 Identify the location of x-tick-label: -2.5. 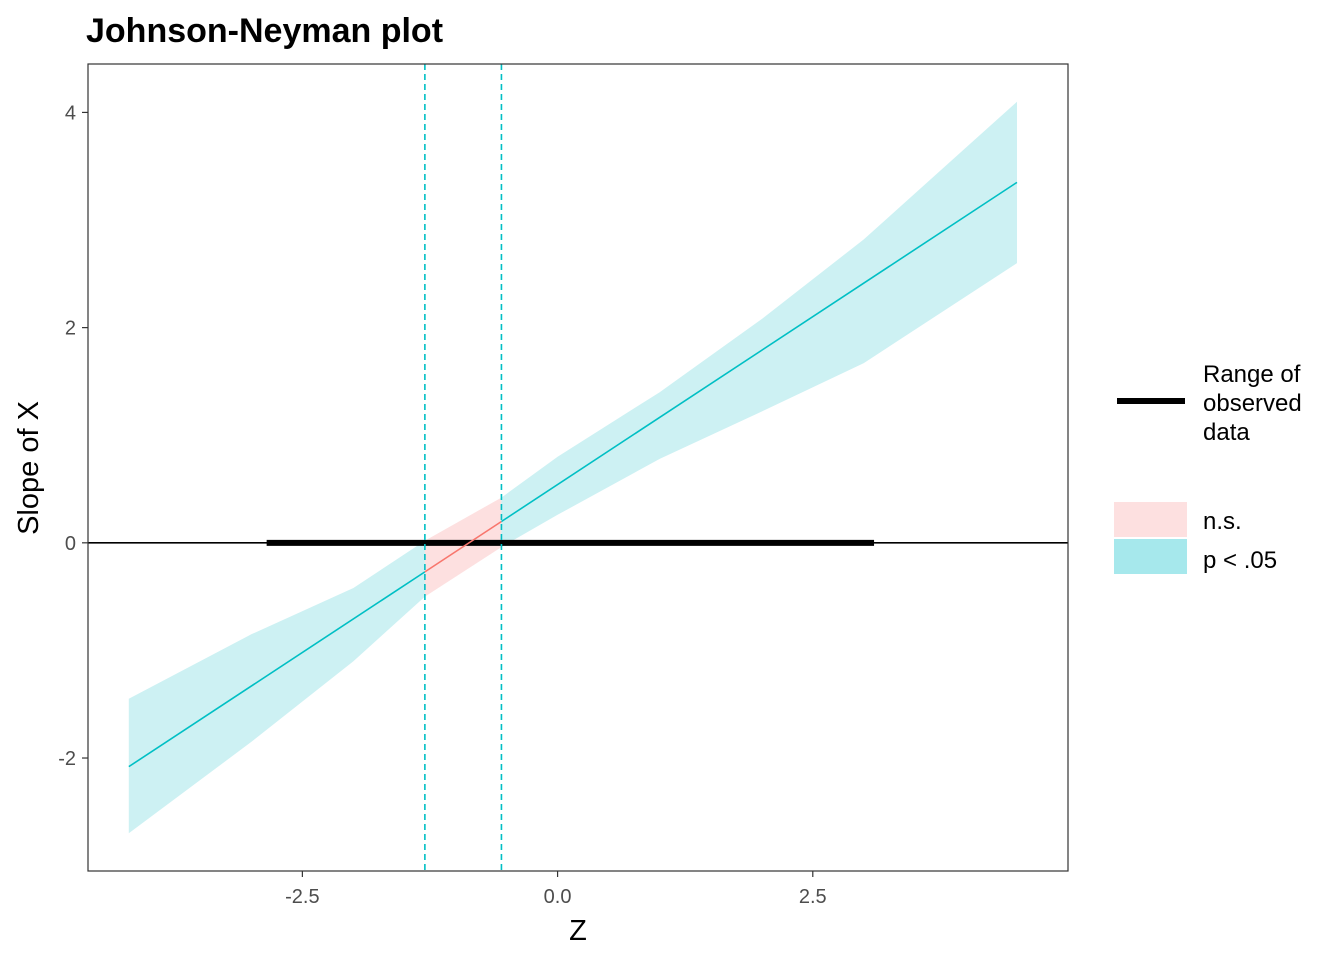
(302, 897).